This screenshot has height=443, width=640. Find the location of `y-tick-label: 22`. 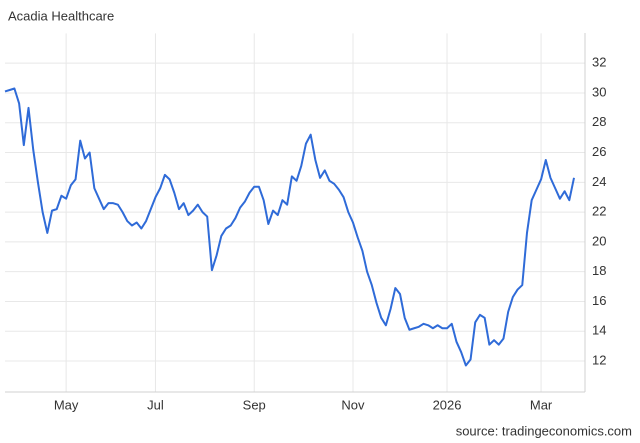

y-tick-label: 22 is located at coordinates (599, 211).